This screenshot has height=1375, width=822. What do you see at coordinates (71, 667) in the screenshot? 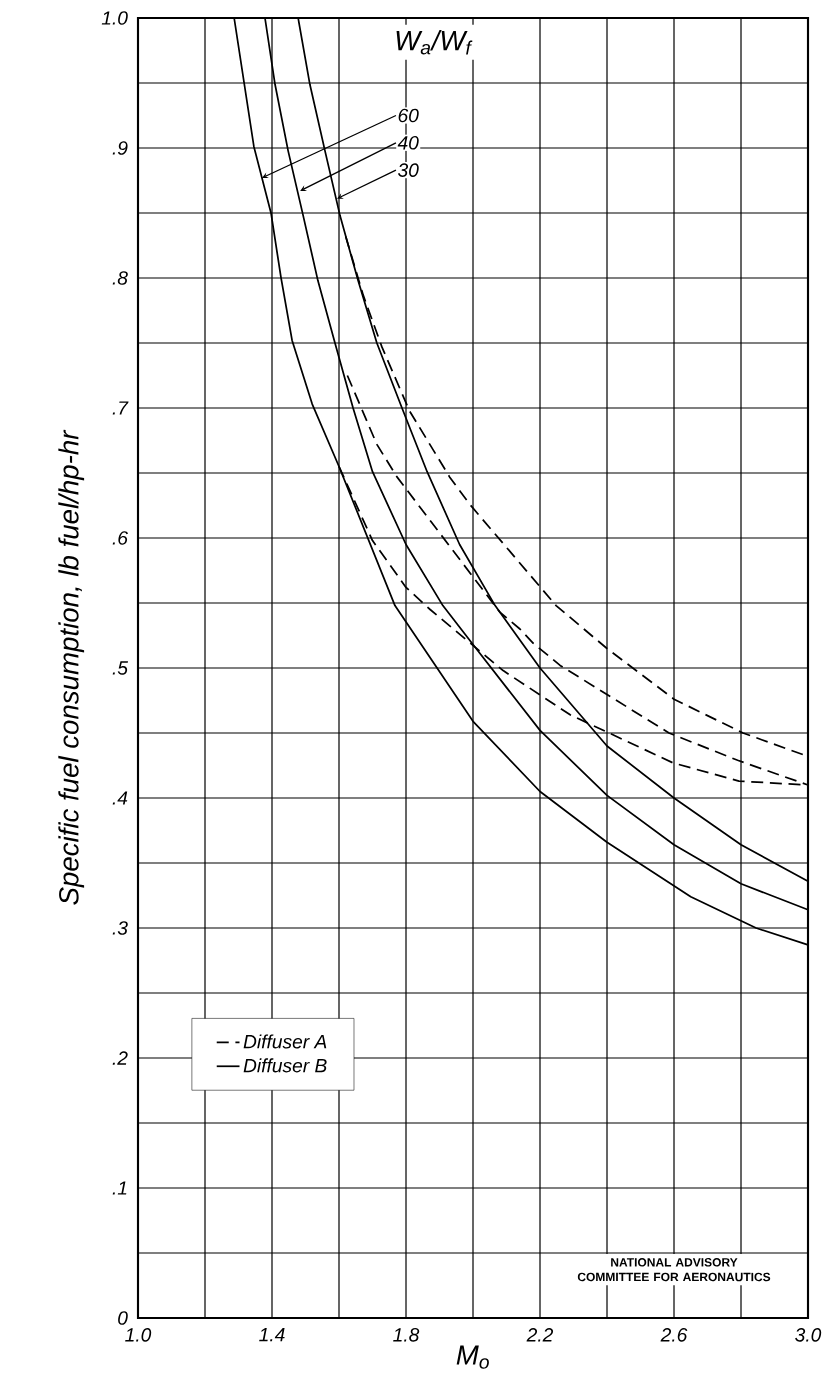
I see `y-axis-title: Specific fuel consumption, lb fuel/hp-hr` at bounding box center [71, 667].